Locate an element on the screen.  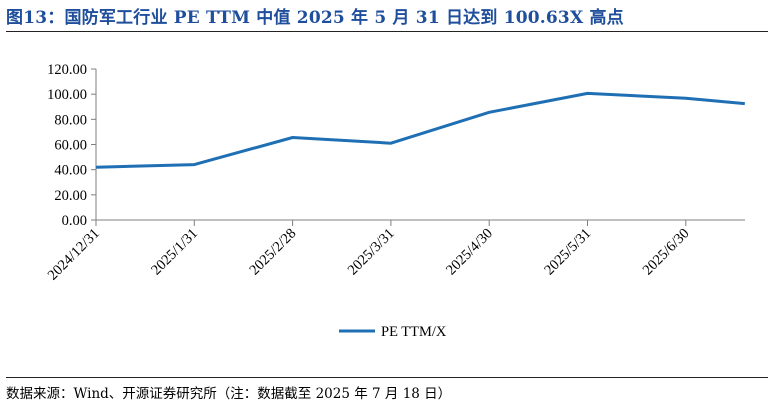
y-tick-label: 40.00 is located at coordinates (70, 171).